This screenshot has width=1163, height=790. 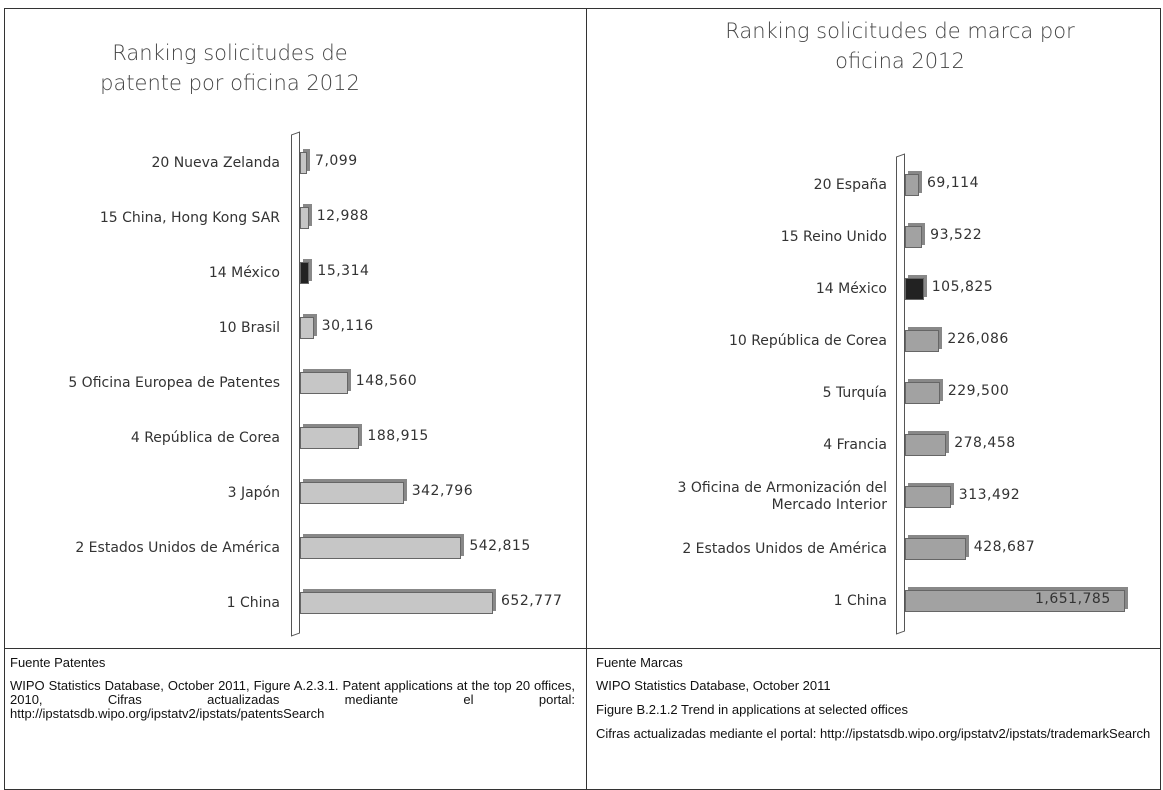 What do you see at coordinates (985, 443) in the screenshot?
I see `value-label: 278,458` at bounding box center [985, 443].